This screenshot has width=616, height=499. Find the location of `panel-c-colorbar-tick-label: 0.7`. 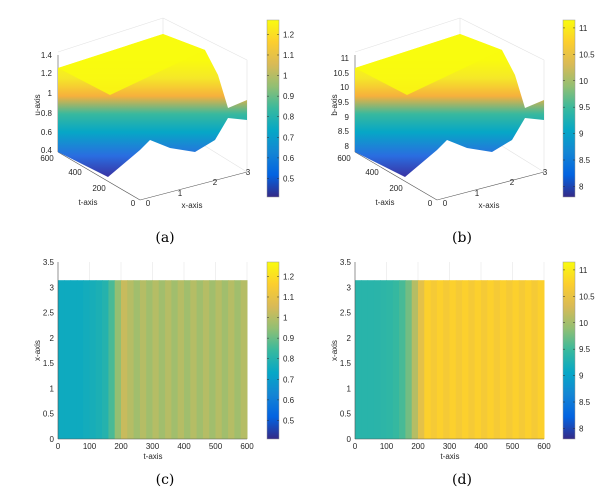

panel-c-colorbar-tick-label: 0.7 is located at coordinates (289, 379).